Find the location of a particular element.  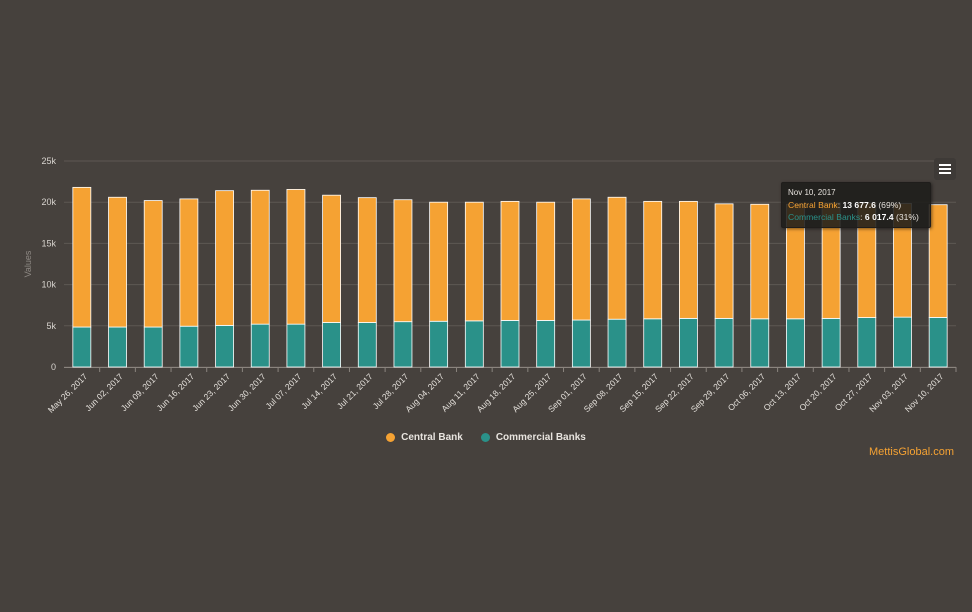

x-tick-label: May 26, 2017 is located at coordinates (68, 393).